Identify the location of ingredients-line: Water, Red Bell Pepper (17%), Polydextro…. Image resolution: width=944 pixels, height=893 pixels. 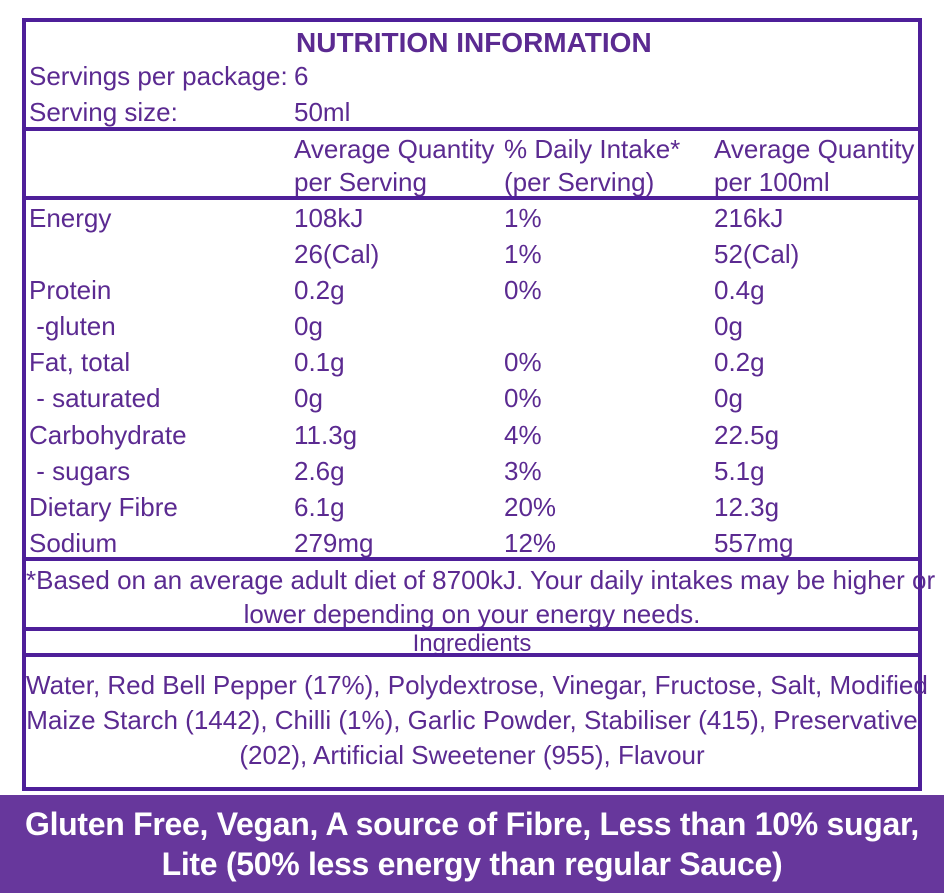
(477, 685).